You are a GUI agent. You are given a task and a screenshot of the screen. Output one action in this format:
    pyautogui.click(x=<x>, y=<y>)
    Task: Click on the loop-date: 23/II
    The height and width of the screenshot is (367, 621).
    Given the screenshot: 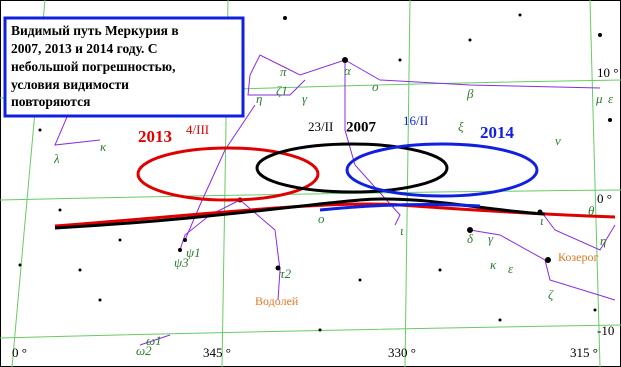 What is the action you would take?
    pyautogui.click(x=320, y=126)
    